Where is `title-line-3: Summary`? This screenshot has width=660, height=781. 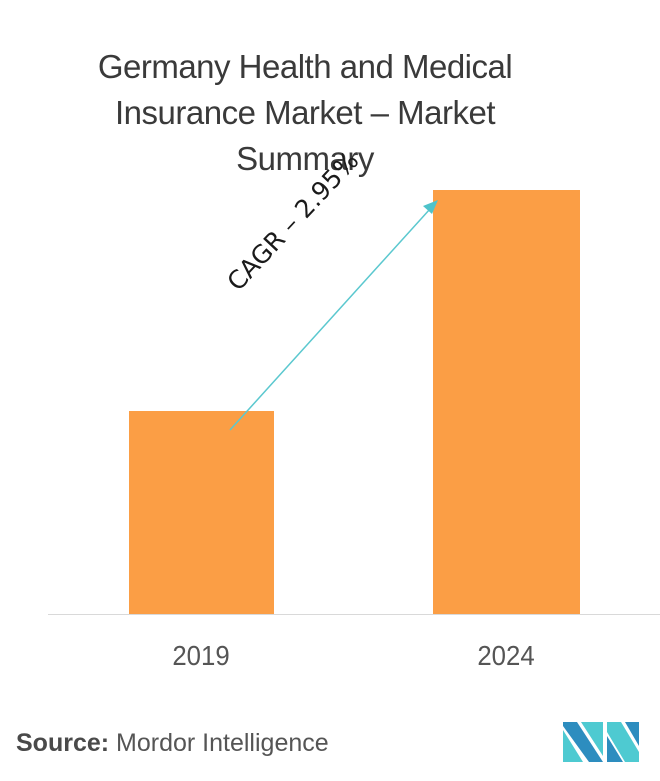
title-line-3: Summary is located at coordinates (305, 158).